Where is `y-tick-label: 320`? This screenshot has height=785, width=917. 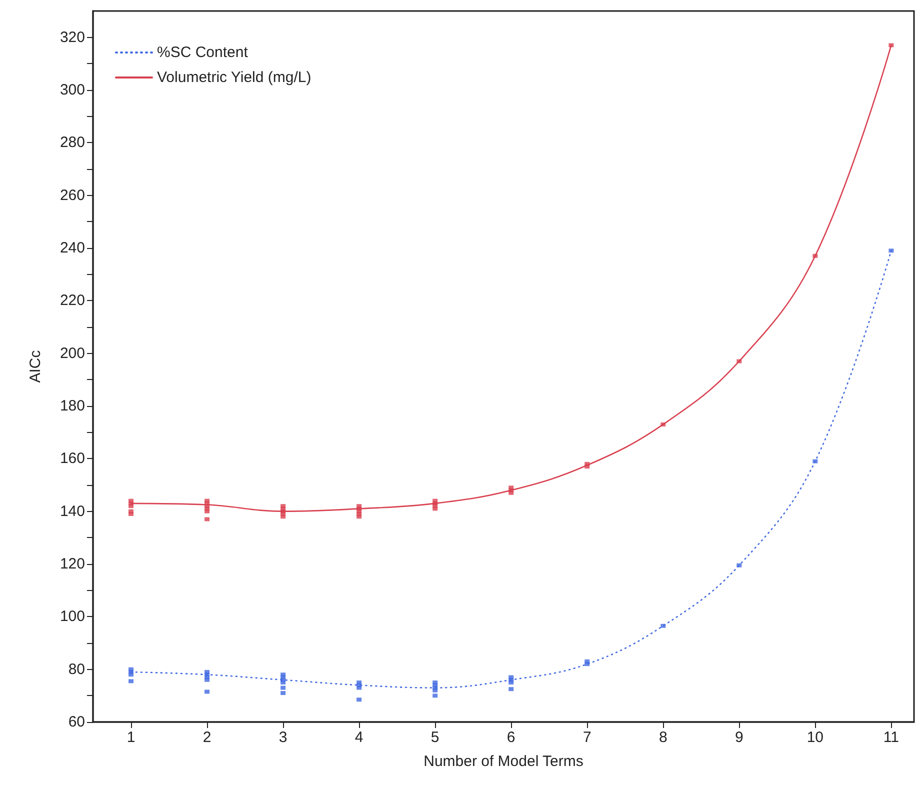
y-tick-label: 320 is located at coordinates (72, 37).